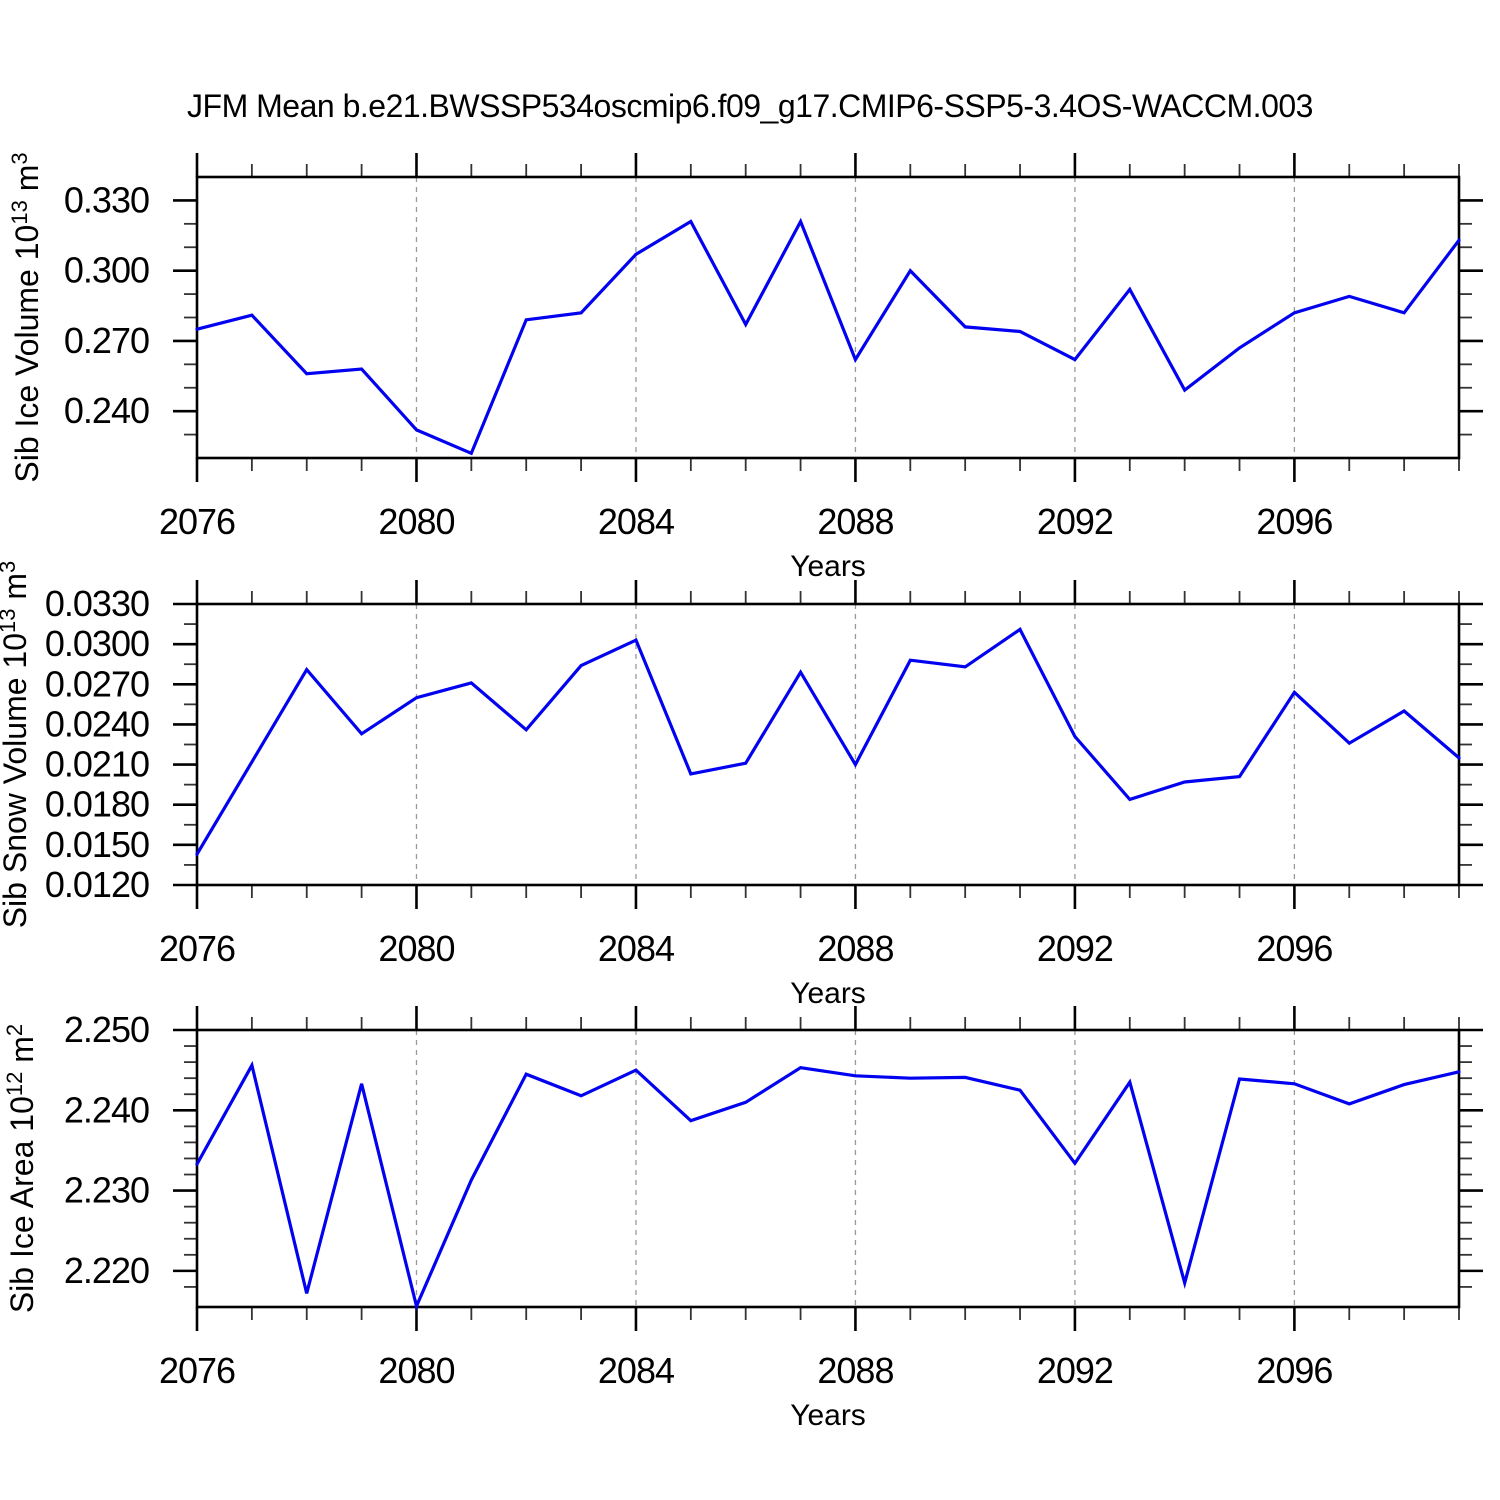  Describe the element at coordinates (97, 603) in the screenshot. I see `y-tick-label: 0.0330` at that location.